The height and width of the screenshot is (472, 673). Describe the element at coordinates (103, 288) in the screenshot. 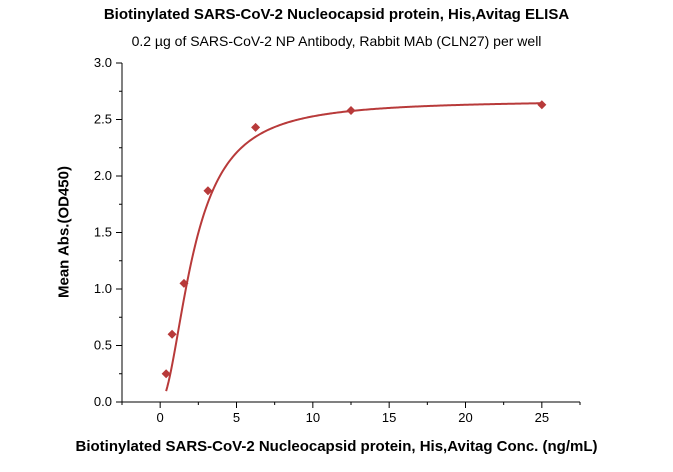

I see `y-tick-label: 1.0` at that location.